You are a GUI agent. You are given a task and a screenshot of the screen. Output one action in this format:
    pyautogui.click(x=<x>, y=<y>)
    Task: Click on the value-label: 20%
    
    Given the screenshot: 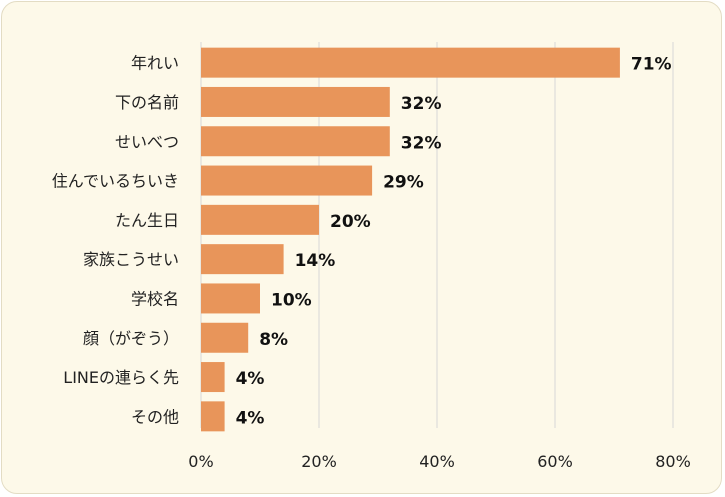 What is the action you would take?
    pyautogui.click(x=350, y=222)
    